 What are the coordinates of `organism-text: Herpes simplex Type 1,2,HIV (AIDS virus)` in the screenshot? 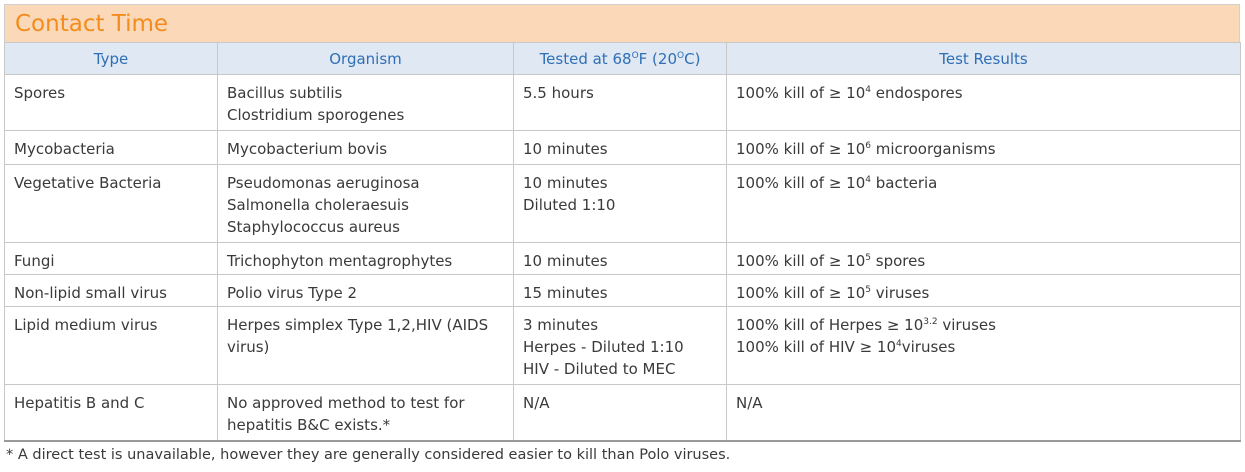 It's located at (358, 336).